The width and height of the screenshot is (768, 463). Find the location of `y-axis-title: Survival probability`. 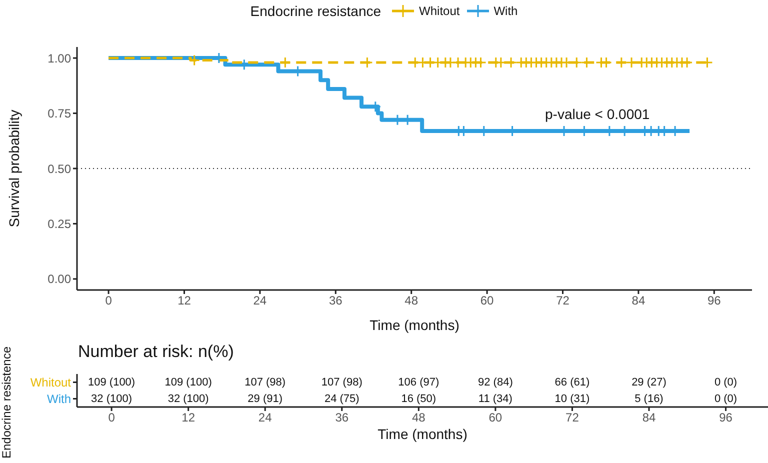

y-axis-title: Survival probability is located at coordinates (14, 169).